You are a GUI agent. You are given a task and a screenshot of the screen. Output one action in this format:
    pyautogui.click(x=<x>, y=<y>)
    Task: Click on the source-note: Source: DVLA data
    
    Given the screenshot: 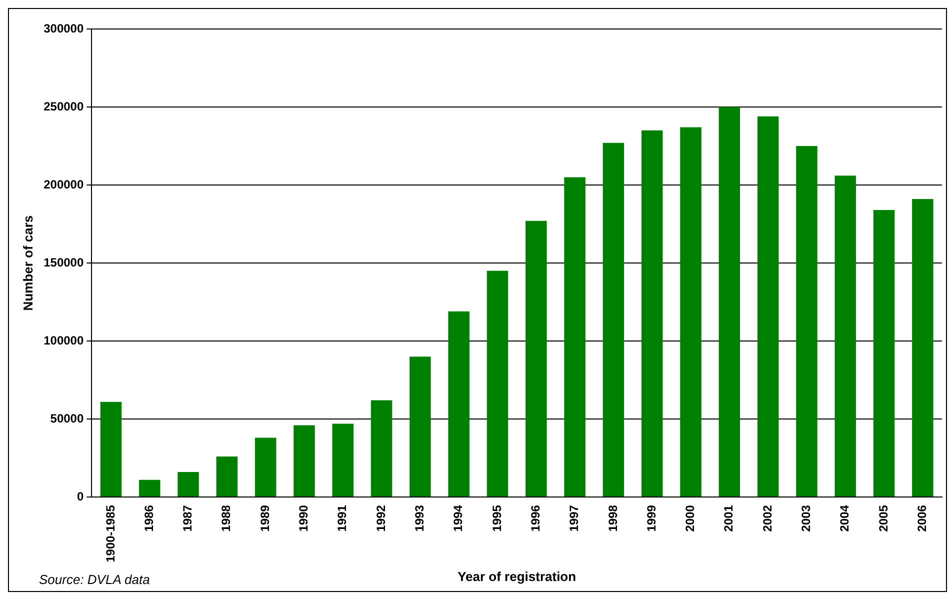 What is the action you would take?
    pyautogui.click(x=94, y=579)
    